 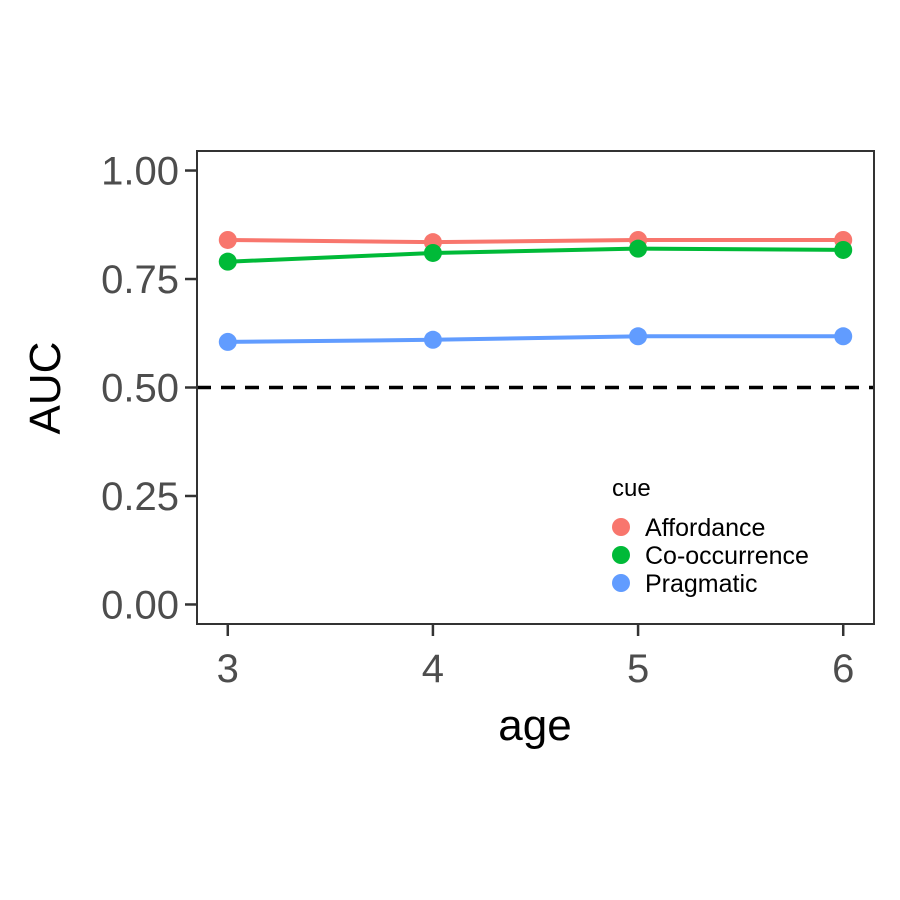 What do you see at coordinates (140, 280) in the screenshot?
I see `y-tick-label: 0.75` at bounding box center [140, 280].